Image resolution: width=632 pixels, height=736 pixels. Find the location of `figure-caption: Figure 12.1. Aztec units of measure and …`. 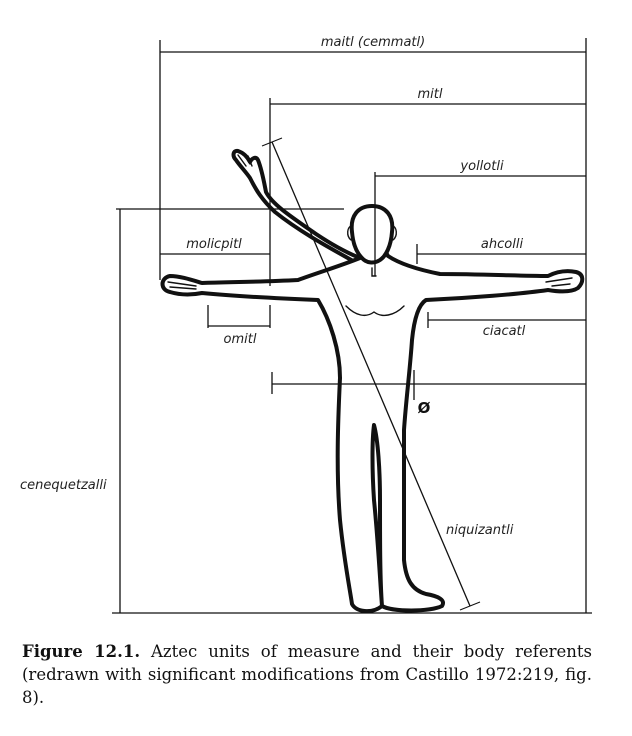

figure-caption: Figure 12.1. Aztec units of measure and … is located at coordinates (307, 674).